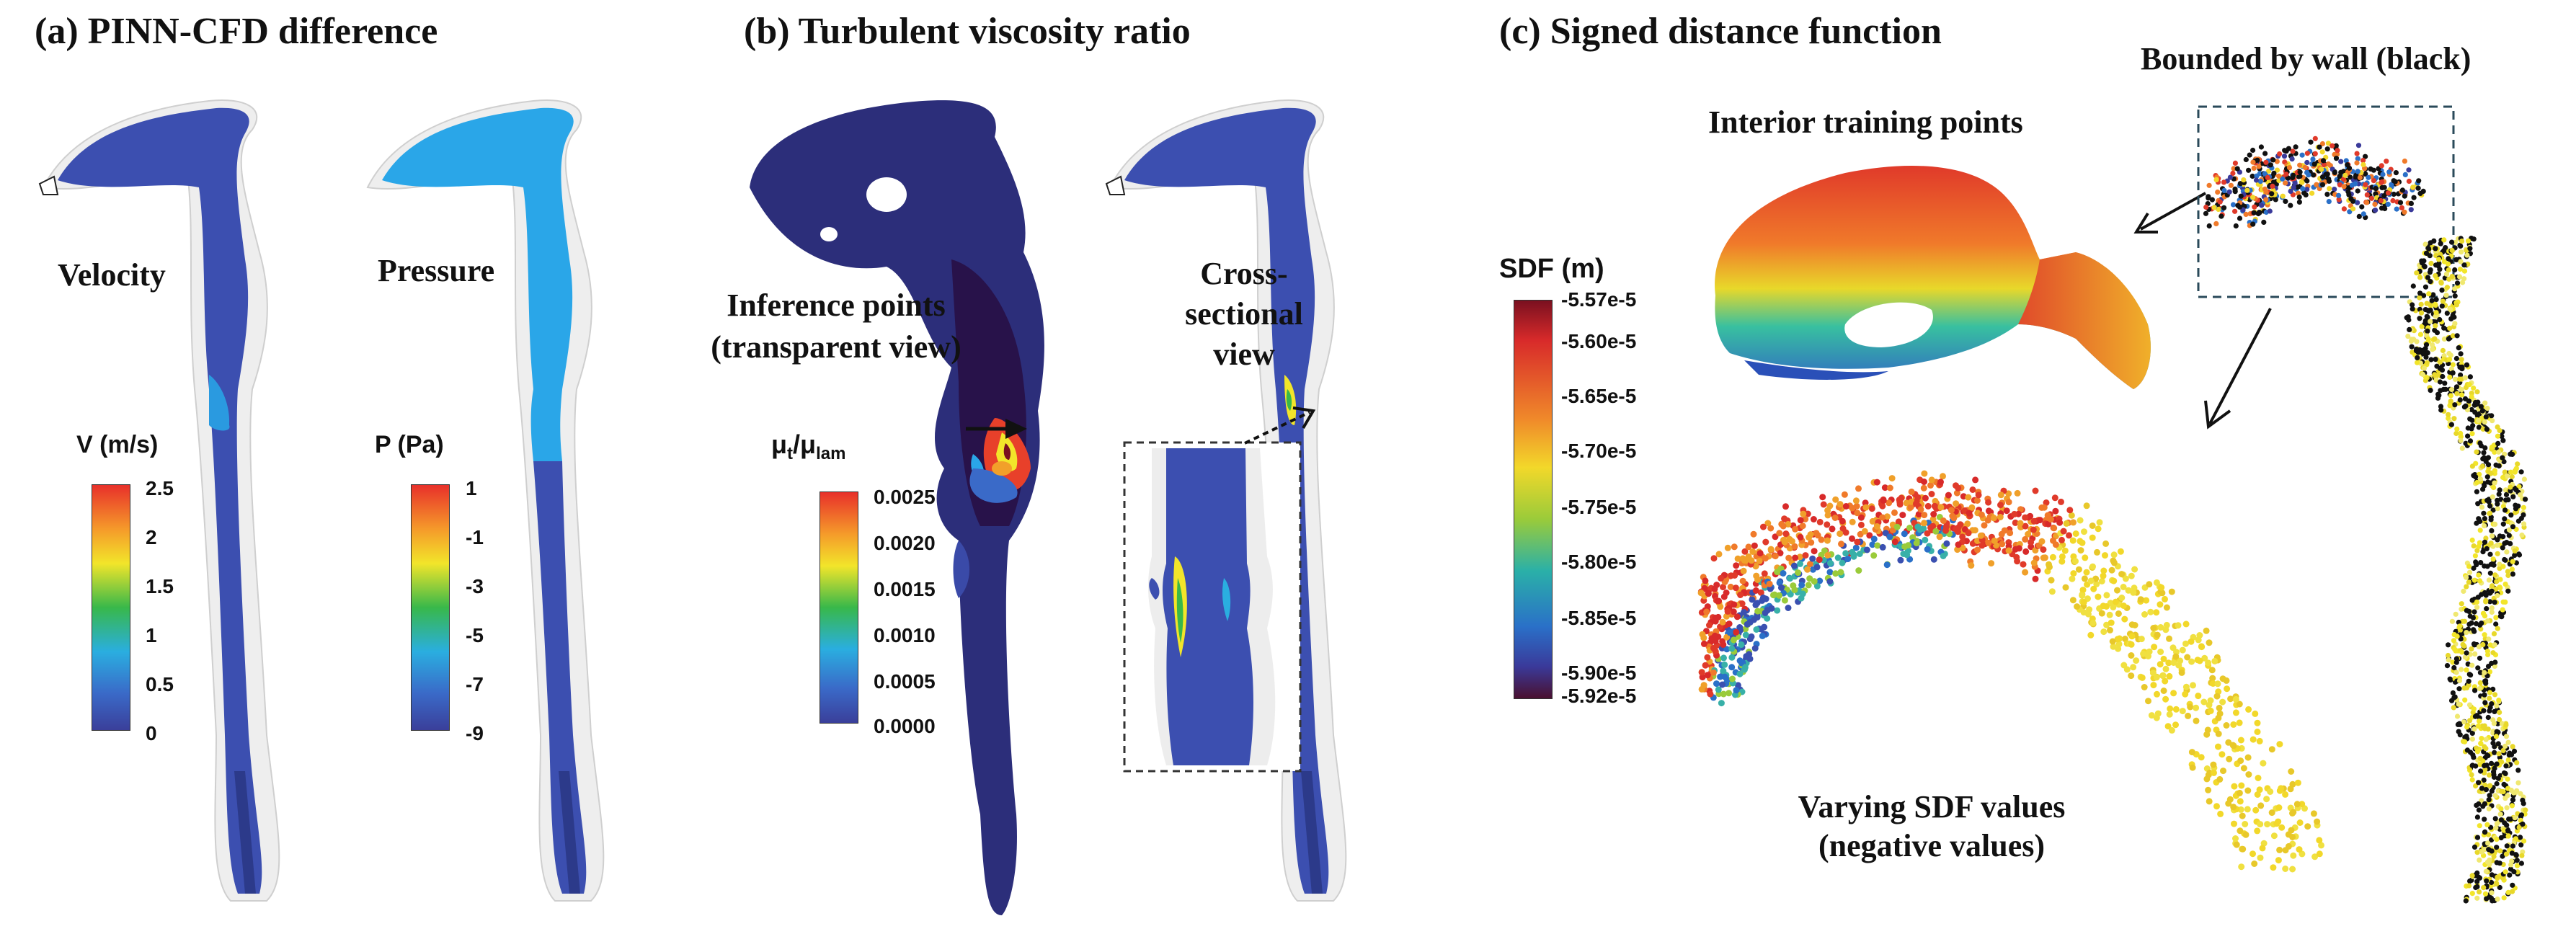  What do you see at coordinates (1599, 396) in the screenshot?
I see `sdf-tick: -5.65e-5` at bounding box center [1599, 396].